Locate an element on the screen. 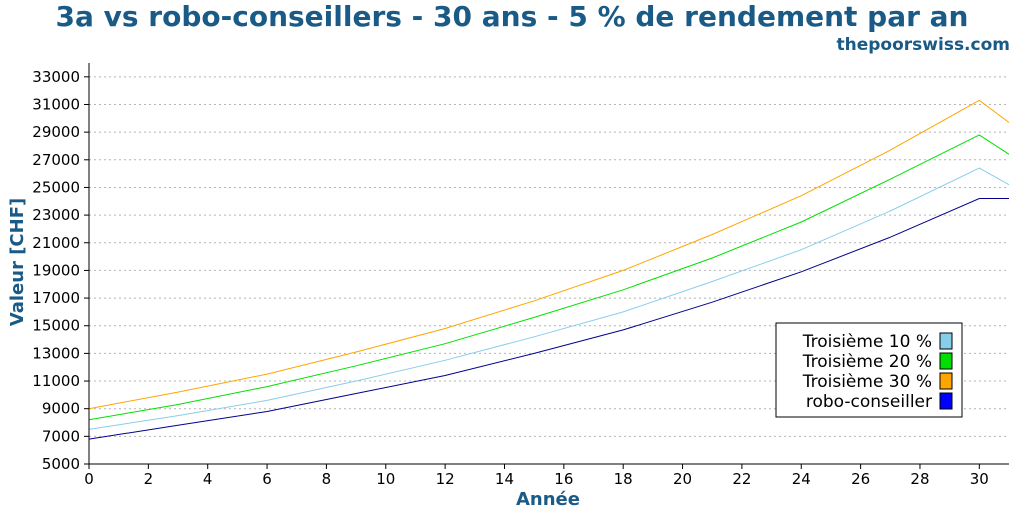 The height and width of the screenshot is (512, 1024). x-tick-label: 6 is located at coordinates (267, 479).